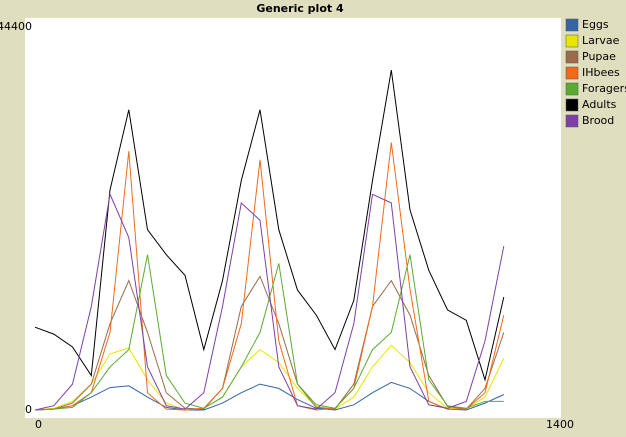  I want to click on chart-title: Generic plot 4, so click(300, 8).